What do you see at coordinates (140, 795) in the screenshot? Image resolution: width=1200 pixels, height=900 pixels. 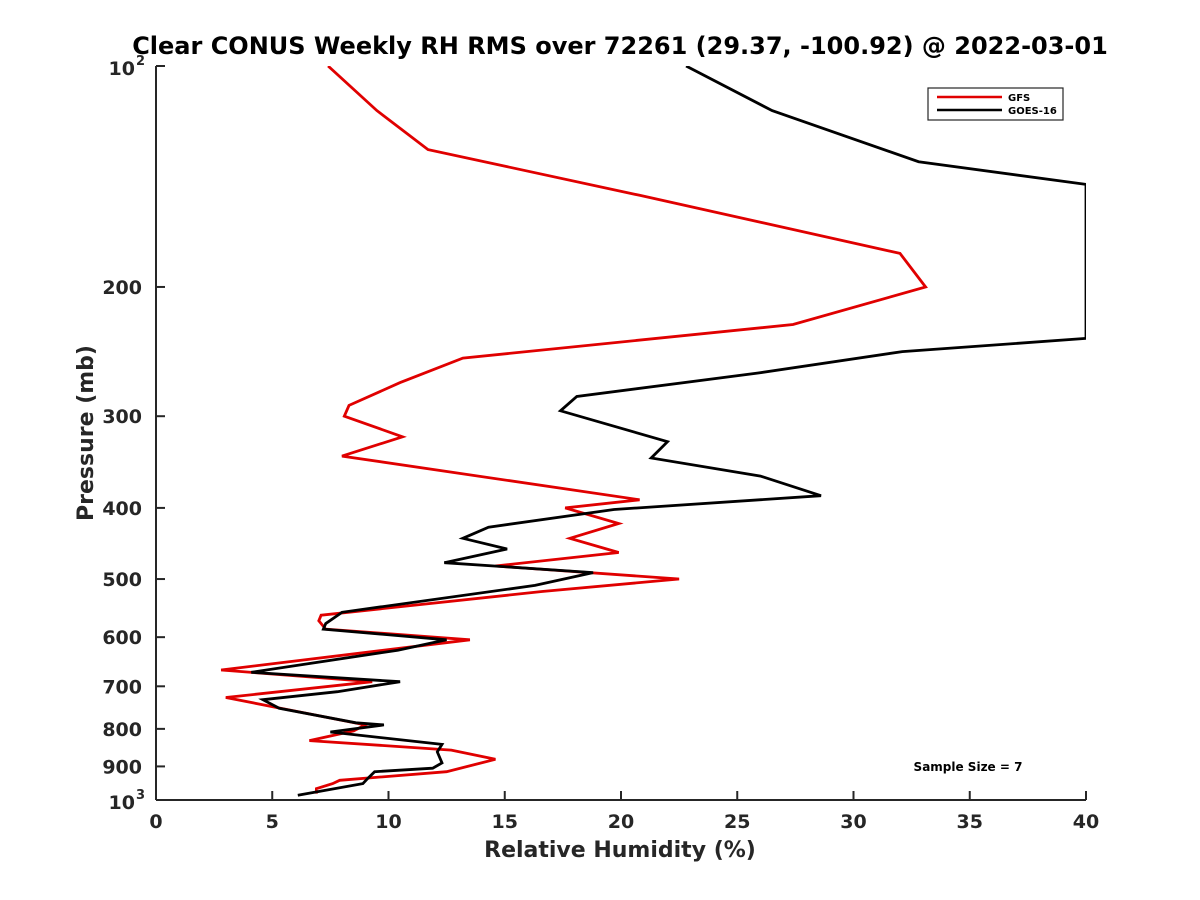 I see `y-tick-exponent: 3` at bounding box center [140, 795].